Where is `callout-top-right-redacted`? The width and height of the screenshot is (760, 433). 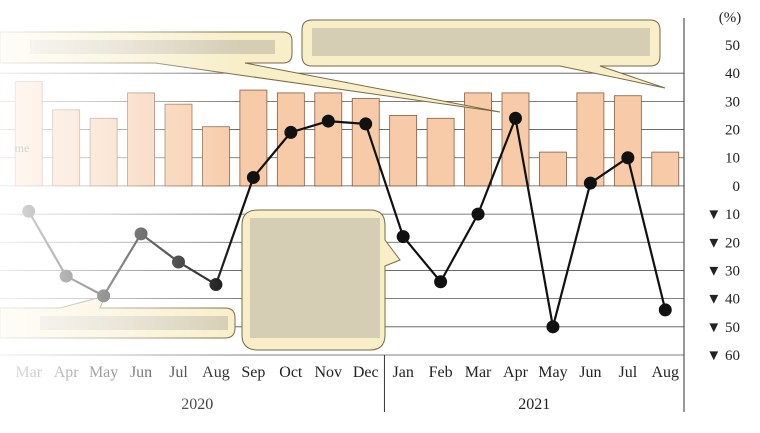
callout-top-right-redacted is located at coordinates (481, 42).